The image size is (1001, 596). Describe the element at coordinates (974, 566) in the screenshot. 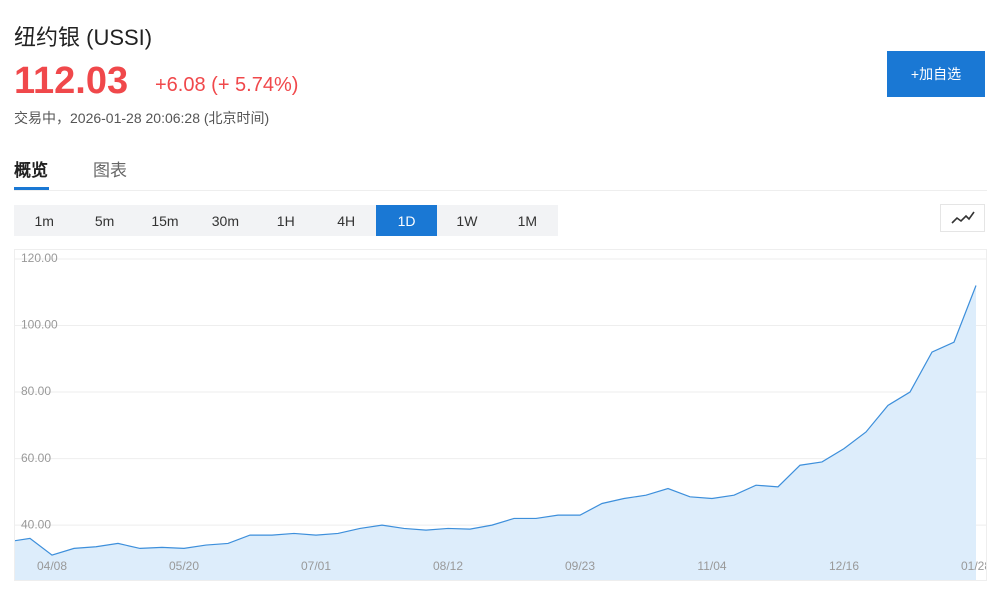

I see `x-tick-label: 01/28` at that location.